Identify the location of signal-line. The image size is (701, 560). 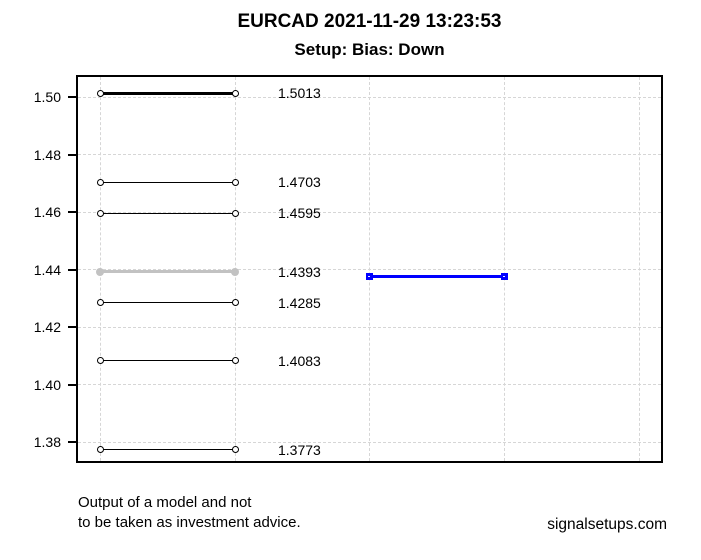
(437, 277).